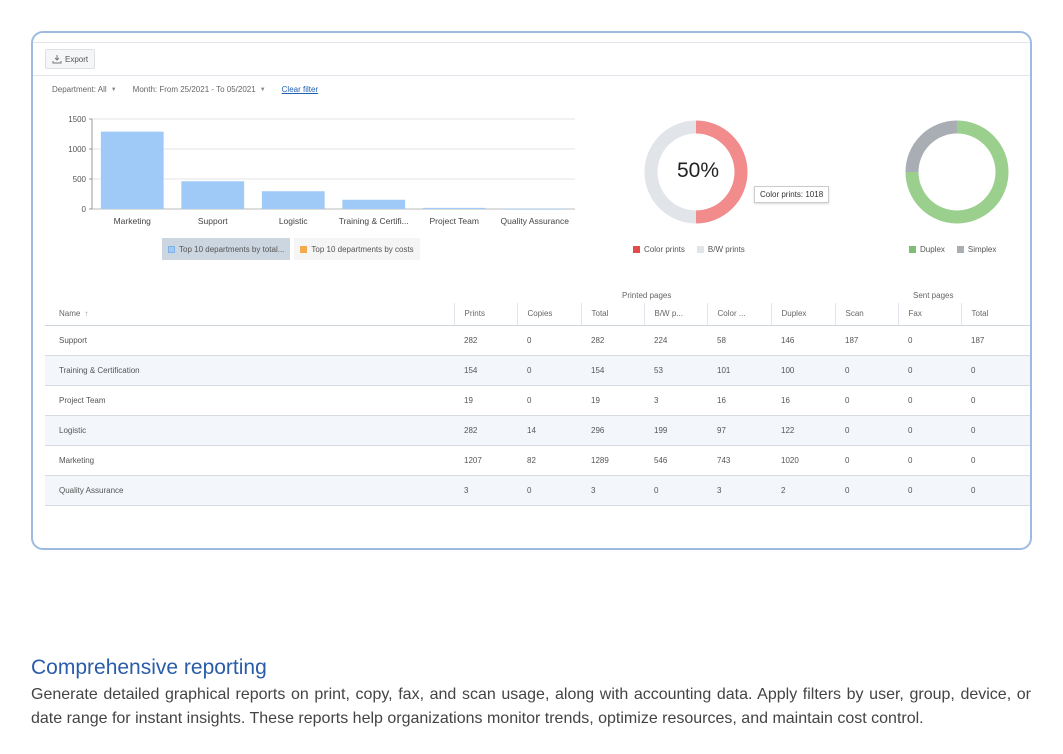 The image size is (1063, 754). I want to click on download-icon, so click(57, 59).